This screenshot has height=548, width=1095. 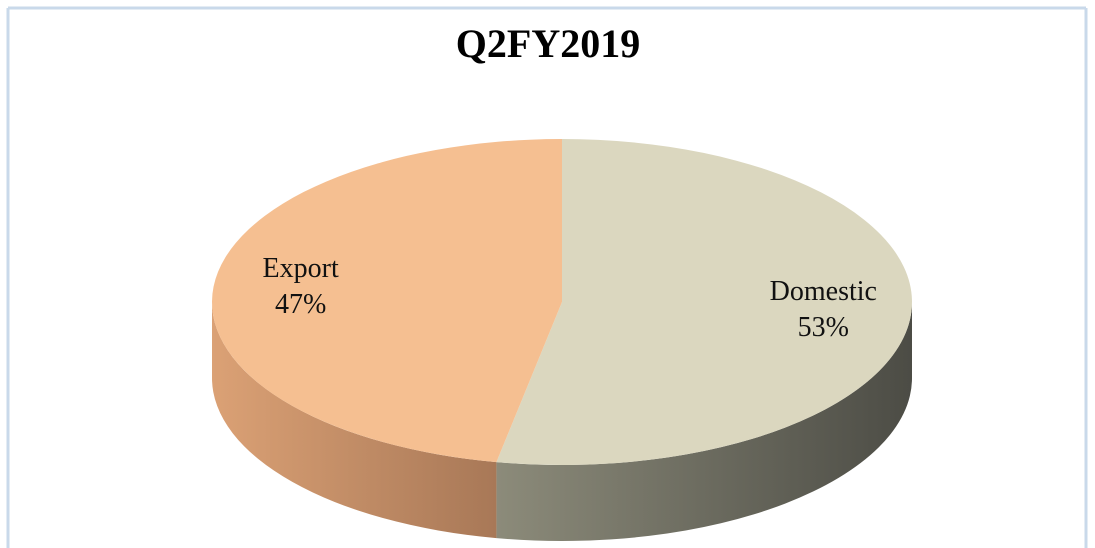 I want to click on slice-label: Domestic, so click(x=823, y=291).